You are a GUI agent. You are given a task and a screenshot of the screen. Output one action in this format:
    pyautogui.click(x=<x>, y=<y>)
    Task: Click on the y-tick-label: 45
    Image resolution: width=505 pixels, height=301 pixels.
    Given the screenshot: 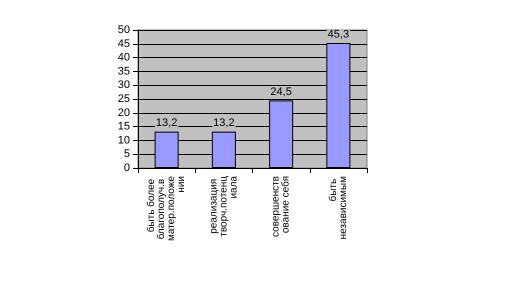 What is the action you would take?
    pyautogui.click(x=124, y=44)
    